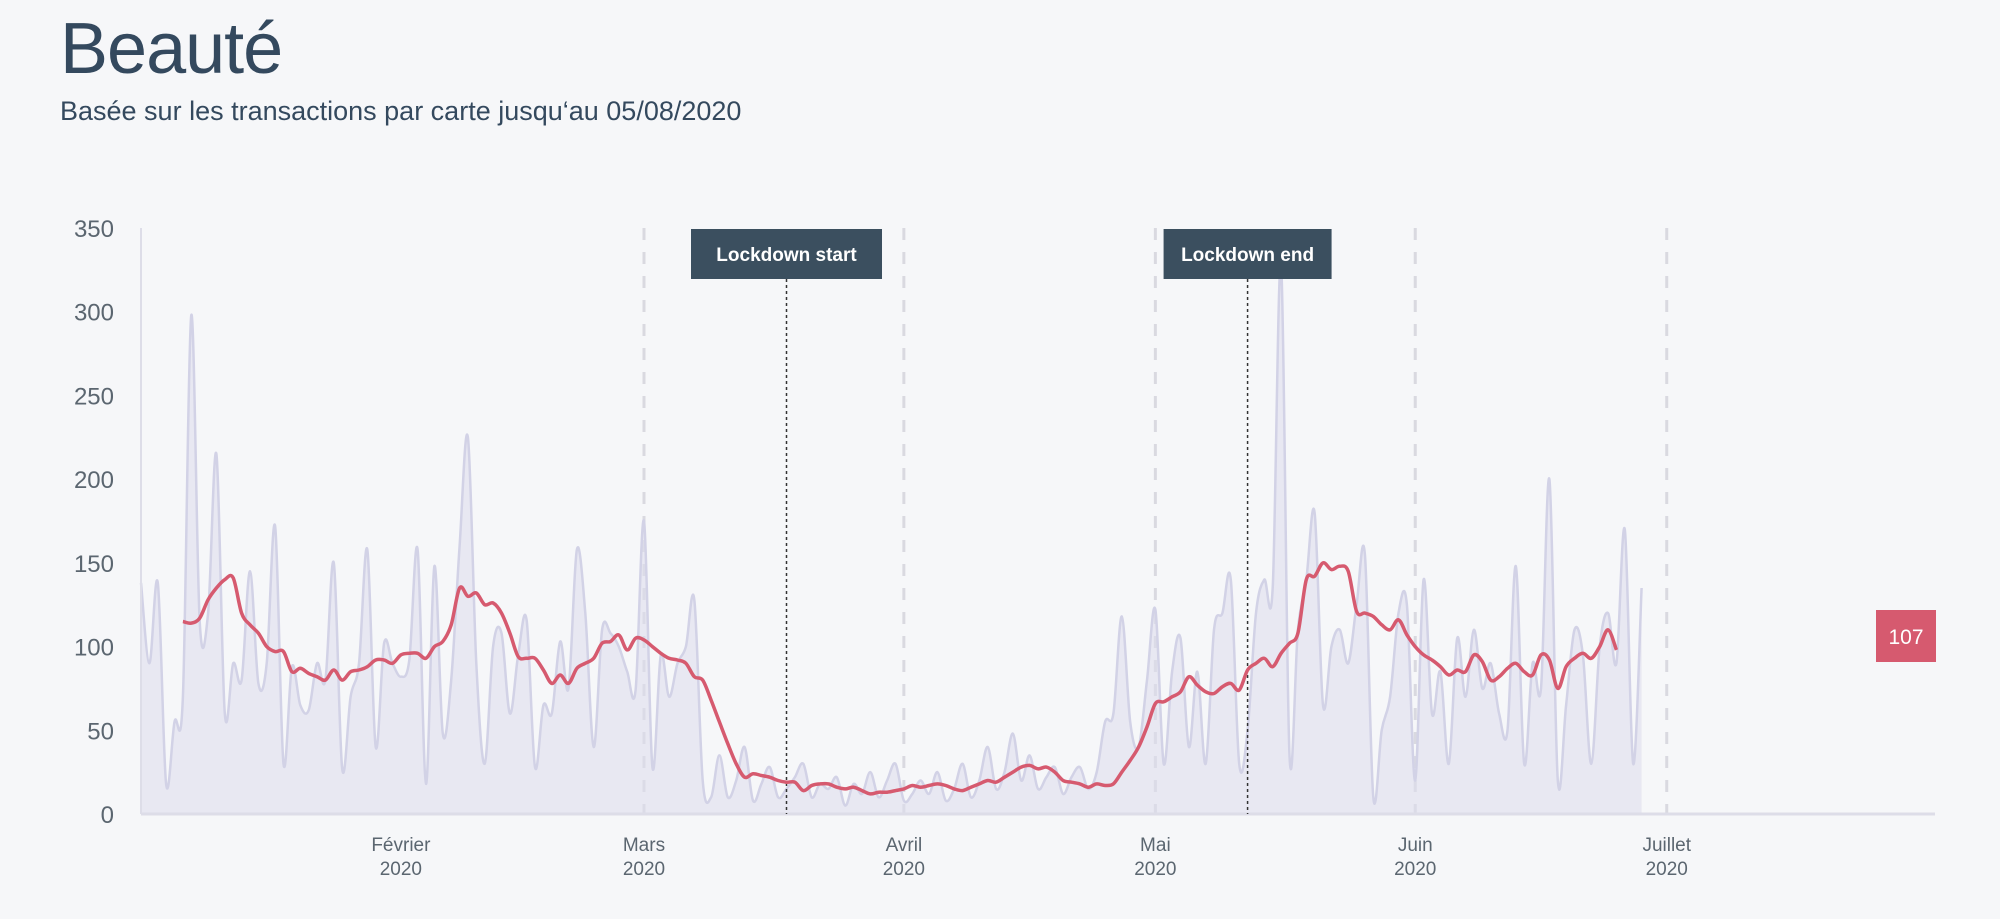 The height and width of the screenshot is (919, 2000). What do you see at coordinates (100, 731) in the screenshot?
I see `y-tick-label: 50` at bounding box center [100, 731].